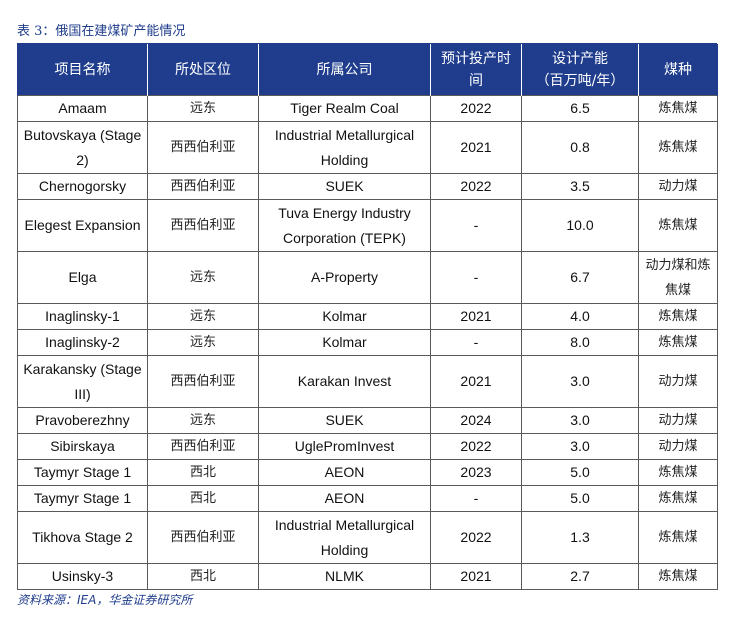 The height and width of the screenshot is (629, 729). I want to click on source-note: 资料来源：IEA，华金证券研究所, so click(105, 600).